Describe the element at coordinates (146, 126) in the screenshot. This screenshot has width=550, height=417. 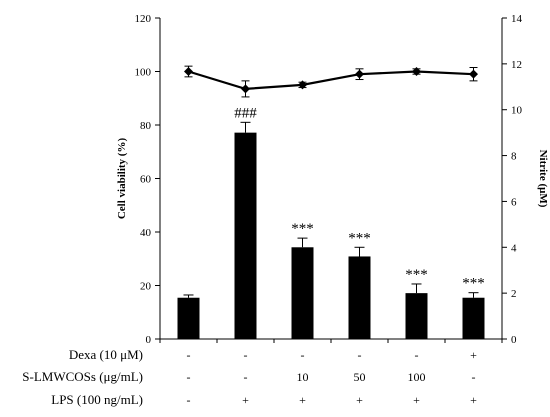
I see `left-tick-label: 80` at that location.